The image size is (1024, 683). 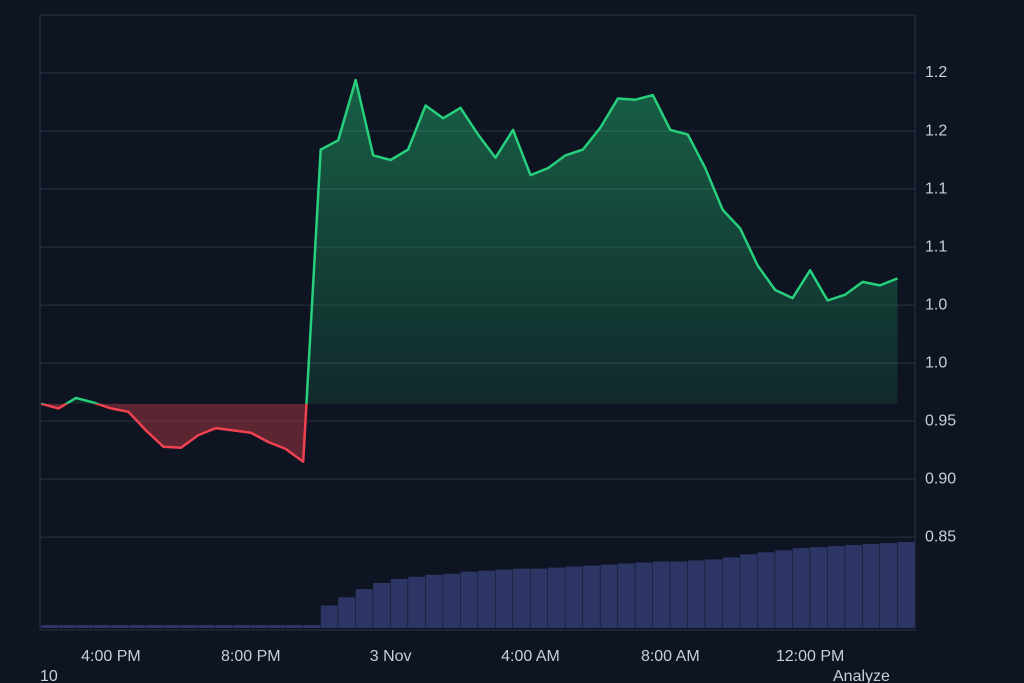 What do you see at coordinates (670, 656) in the screenshot?
I see `x-tick-label: 8:00 AM` at bounding box center [670, 656].